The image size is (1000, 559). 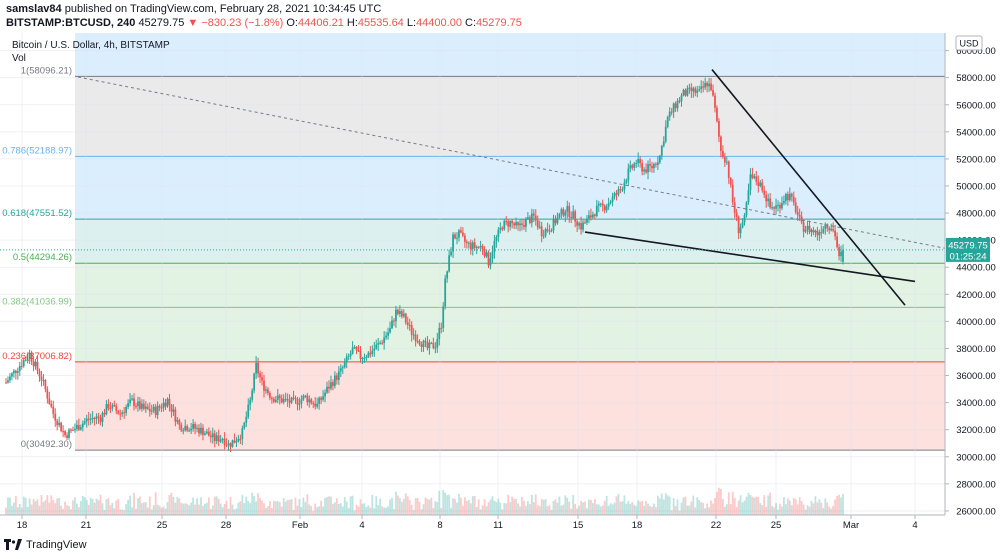 I want to click on y-tick-label: 50000.00, so click(x=976, y=186).